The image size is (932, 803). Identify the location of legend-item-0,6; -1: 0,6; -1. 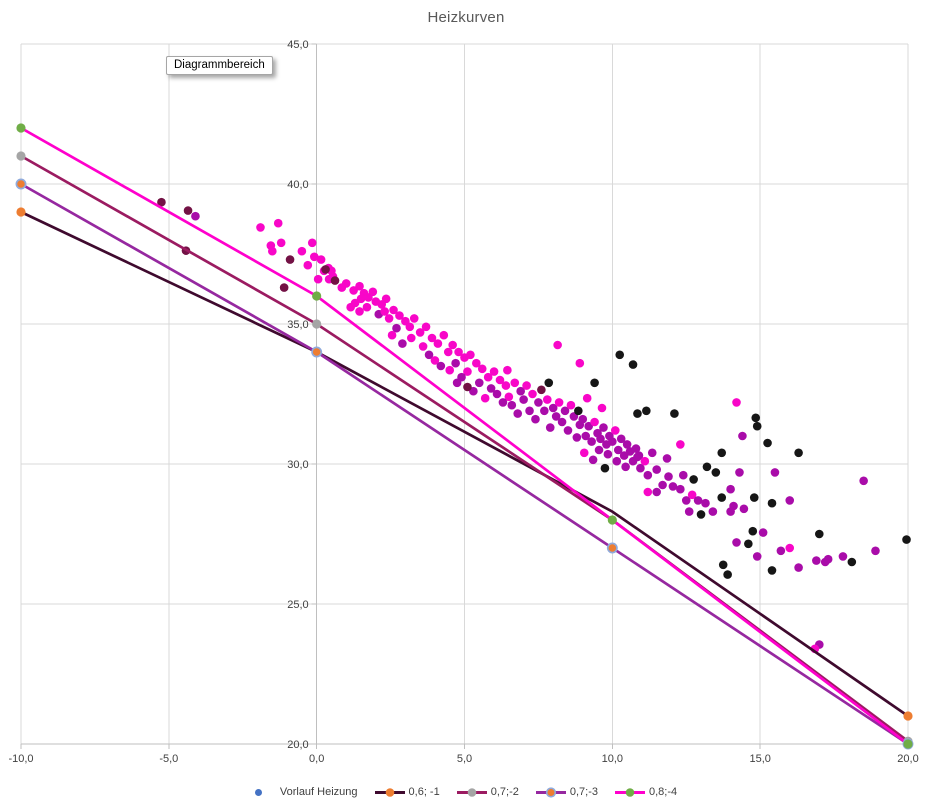
(407, 792).